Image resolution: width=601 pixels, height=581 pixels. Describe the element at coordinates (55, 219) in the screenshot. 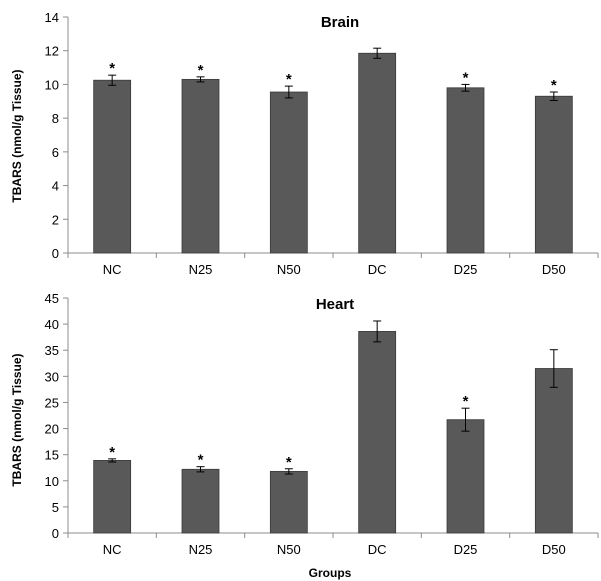

I see `y-tick-label: 2` at that location.